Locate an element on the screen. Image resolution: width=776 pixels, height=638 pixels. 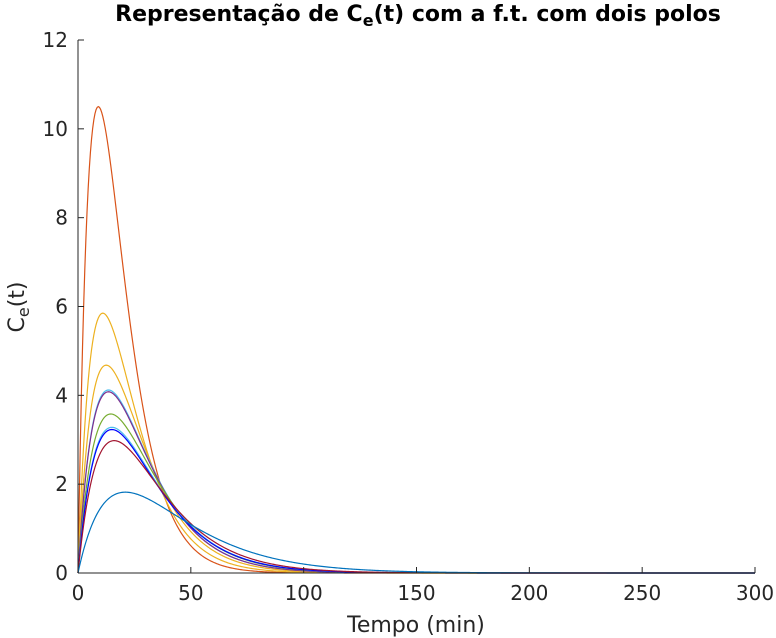
x-tick-label-0: 0 is located at coordinates (78, 593).